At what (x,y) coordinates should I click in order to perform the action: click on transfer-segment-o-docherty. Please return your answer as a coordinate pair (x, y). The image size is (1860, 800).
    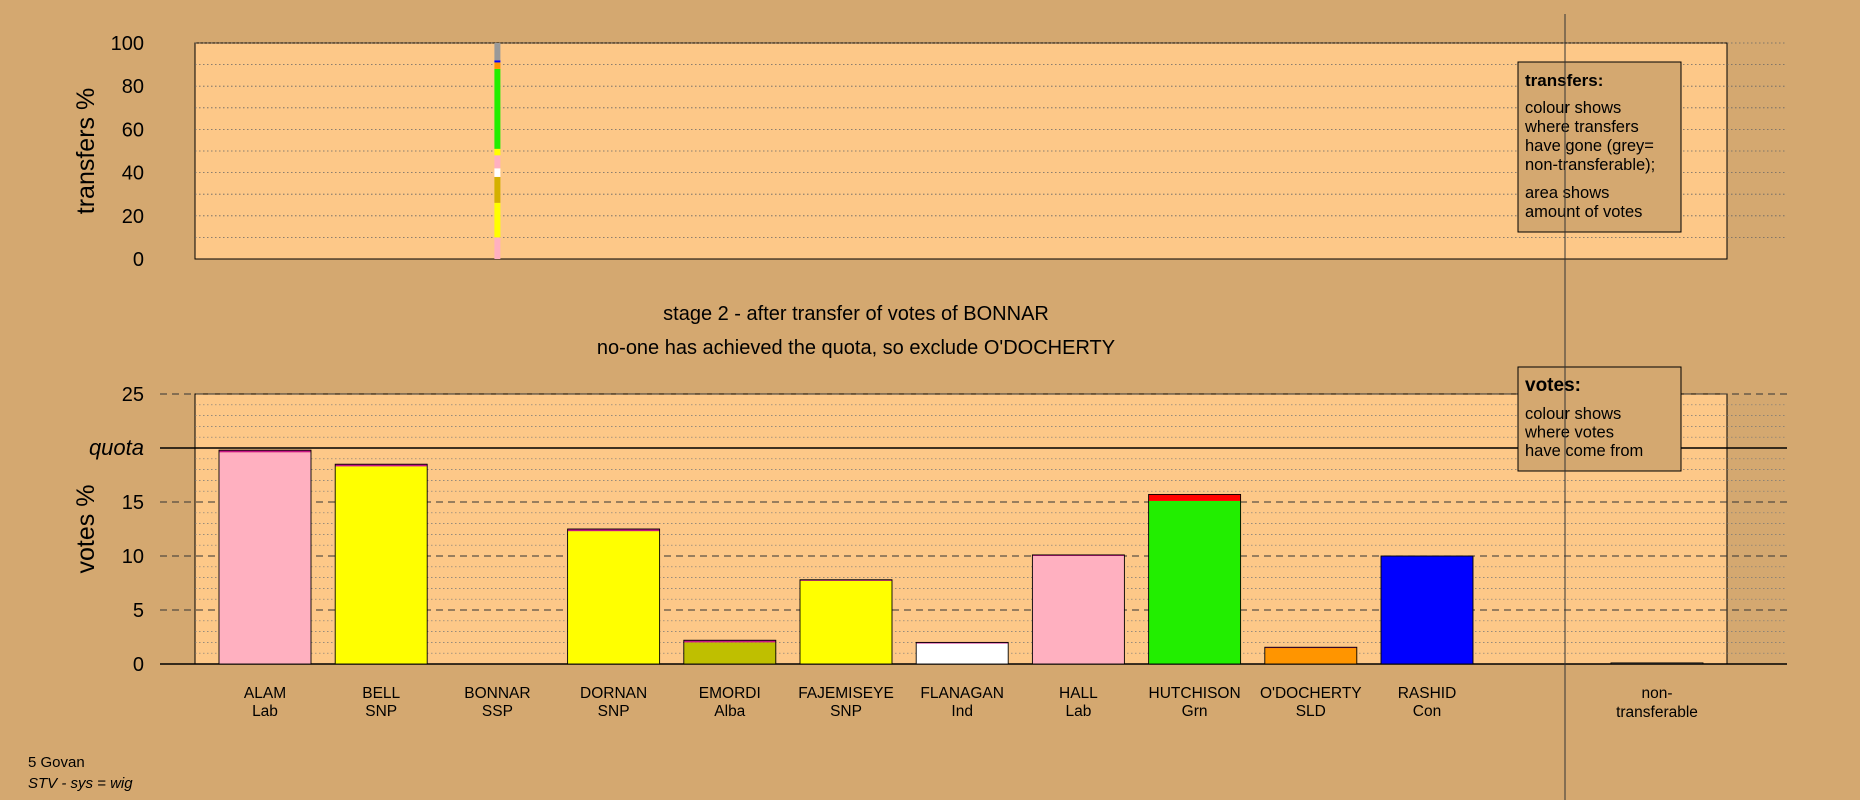
    Looking at the image, I should click on (497, 65).